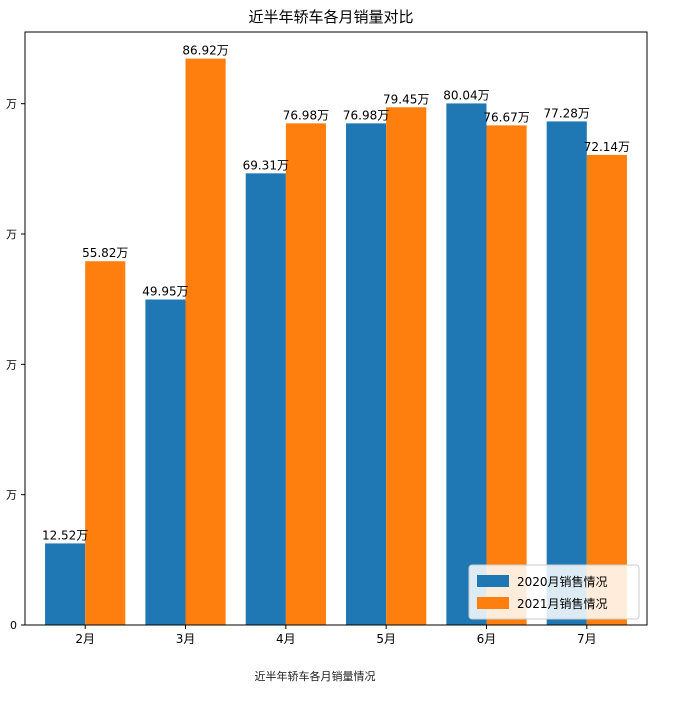  What do you see at coordinates (105, 253) in the screenshot?
I see `data-label-s2-1: 55.82万` at bounding box center [105, 253].